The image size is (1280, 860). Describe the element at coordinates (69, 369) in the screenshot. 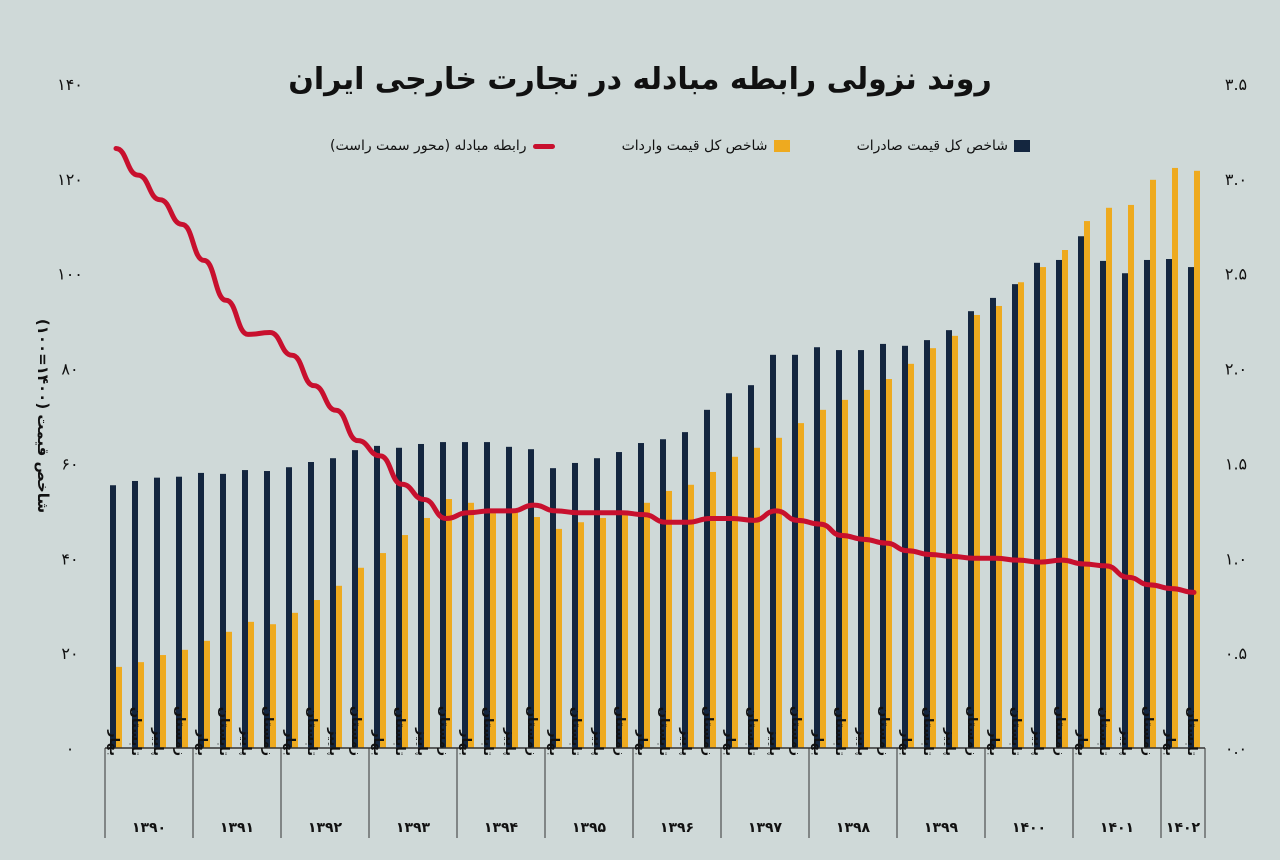

I see `y-tick-left: ۸۰` at that location.